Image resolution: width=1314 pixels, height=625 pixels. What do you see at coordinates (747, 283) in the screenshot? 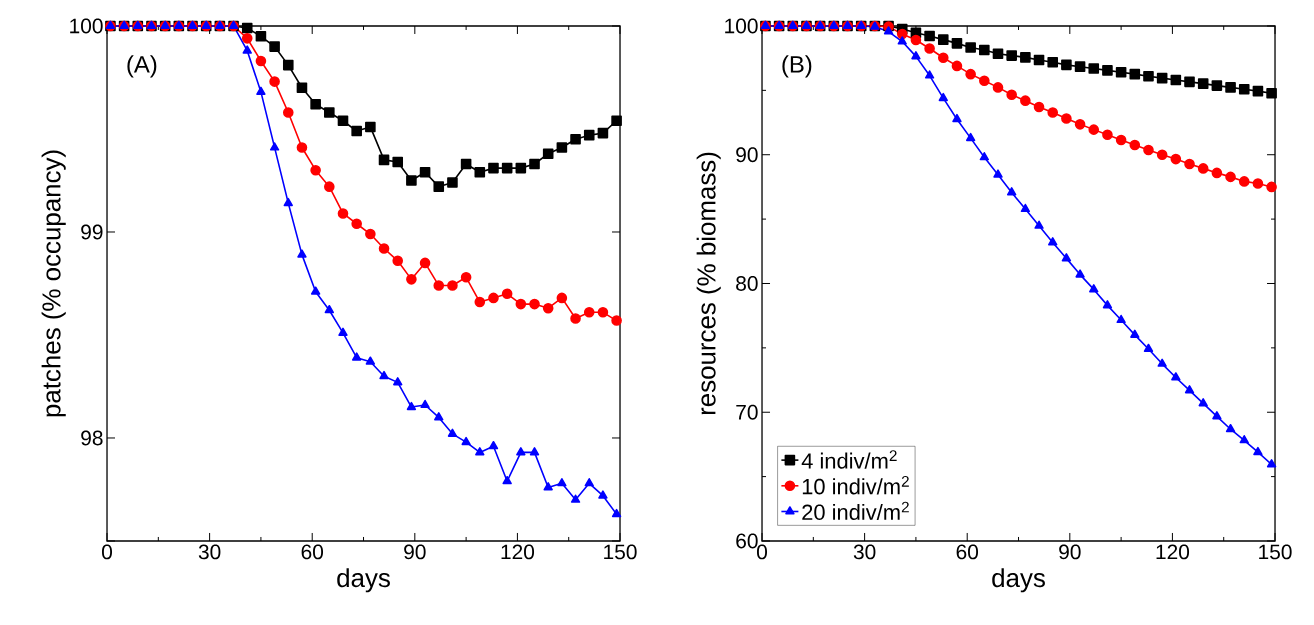
I see `y-tick-label: 80` at bounding box center [747, 283].